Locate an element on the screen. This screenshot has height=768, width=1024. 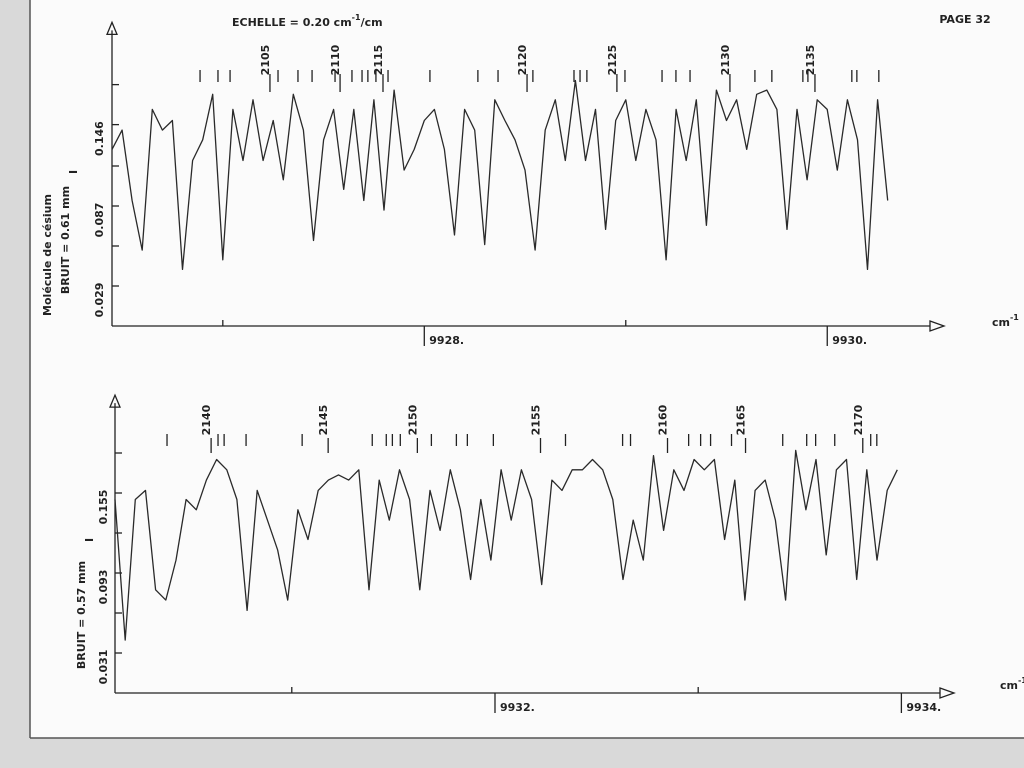
line-marker-label: 2160 is located at coordinates (663, 419).